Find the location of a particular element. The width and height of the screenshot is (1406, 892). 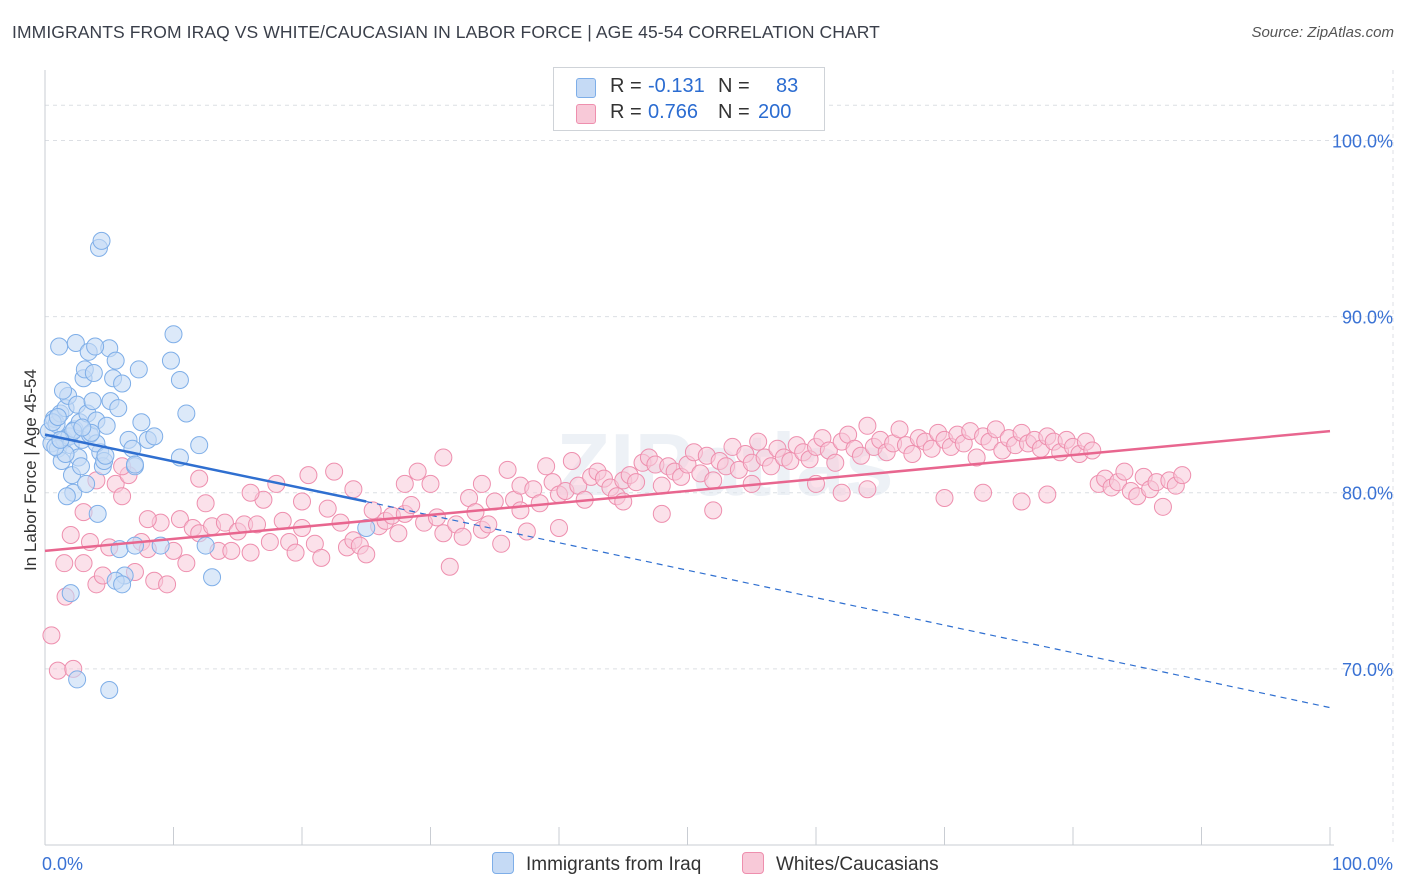

source-credit: Source: ZipAtlas.com is located at coordinates (1322, 32).